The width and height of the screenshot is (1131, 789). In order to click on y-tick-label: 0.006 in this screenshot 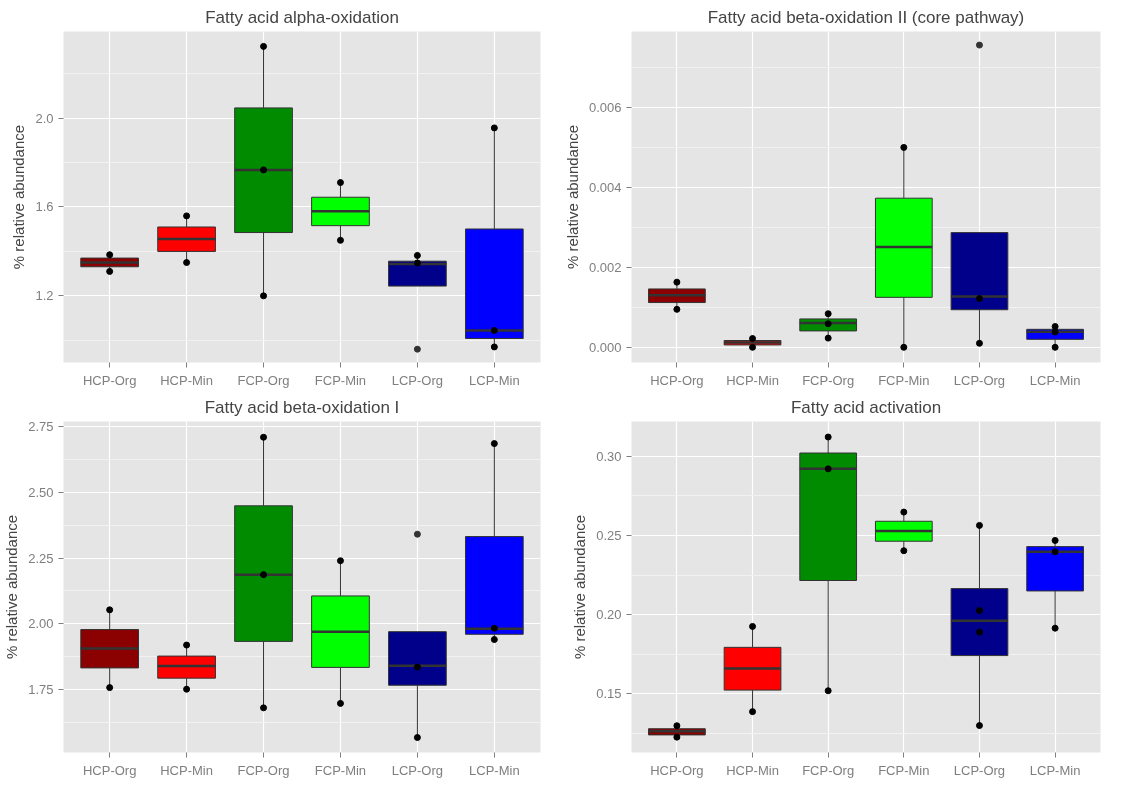, I will do `click(605, 107)`.